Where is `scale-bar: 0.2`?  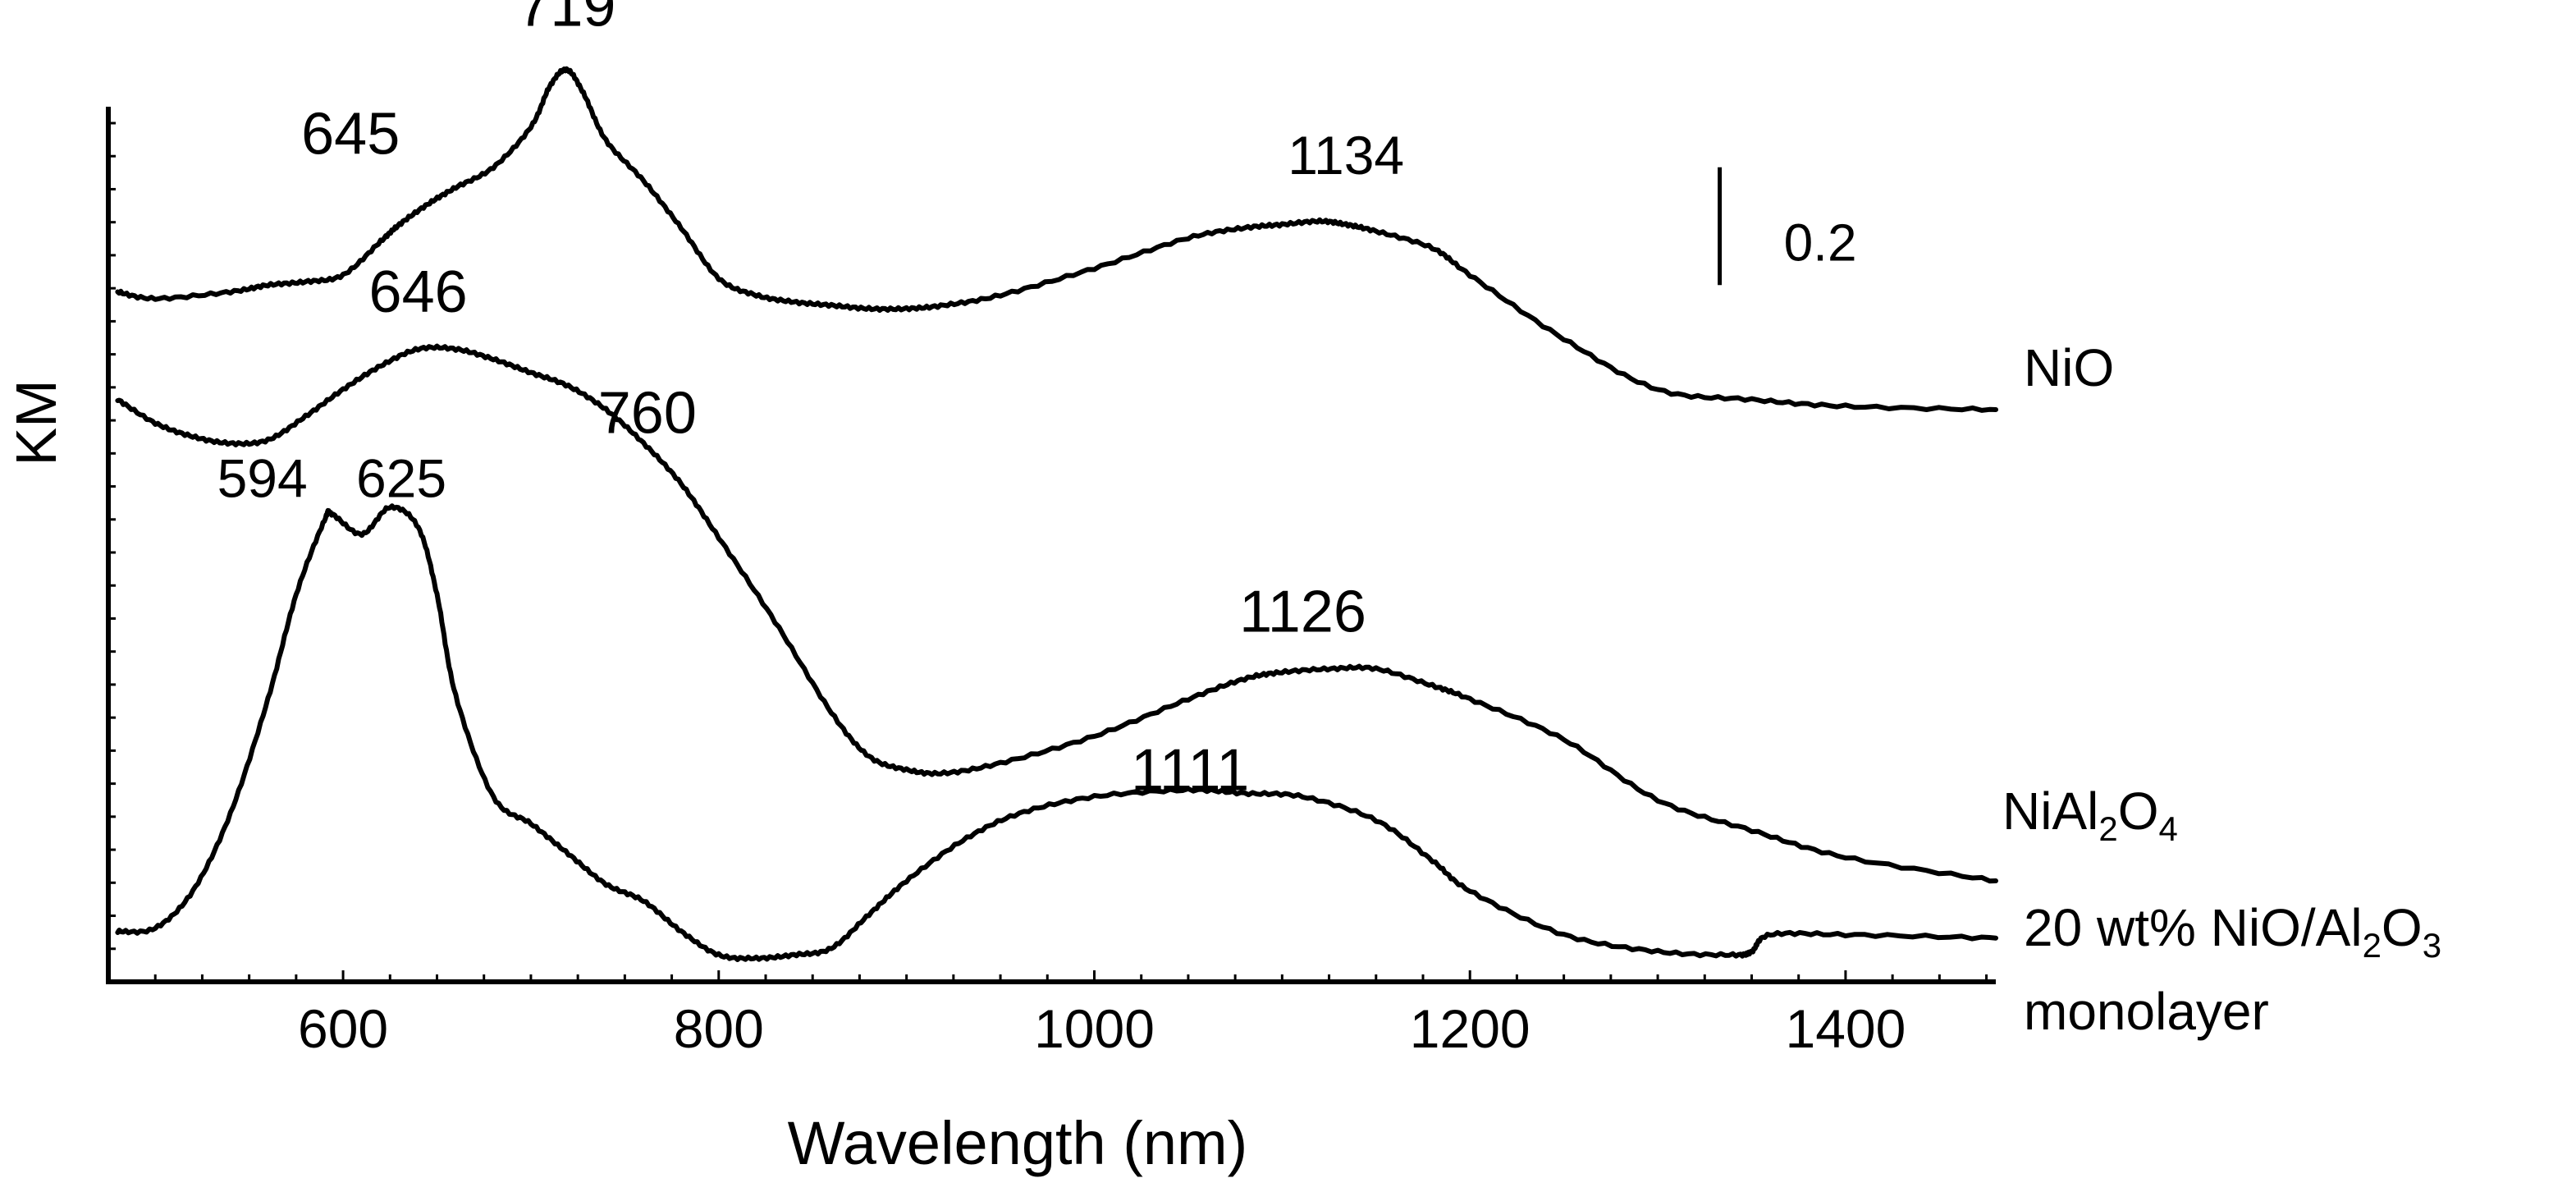
scale-bar: 0.2 is located at coordinates (1787, 226).